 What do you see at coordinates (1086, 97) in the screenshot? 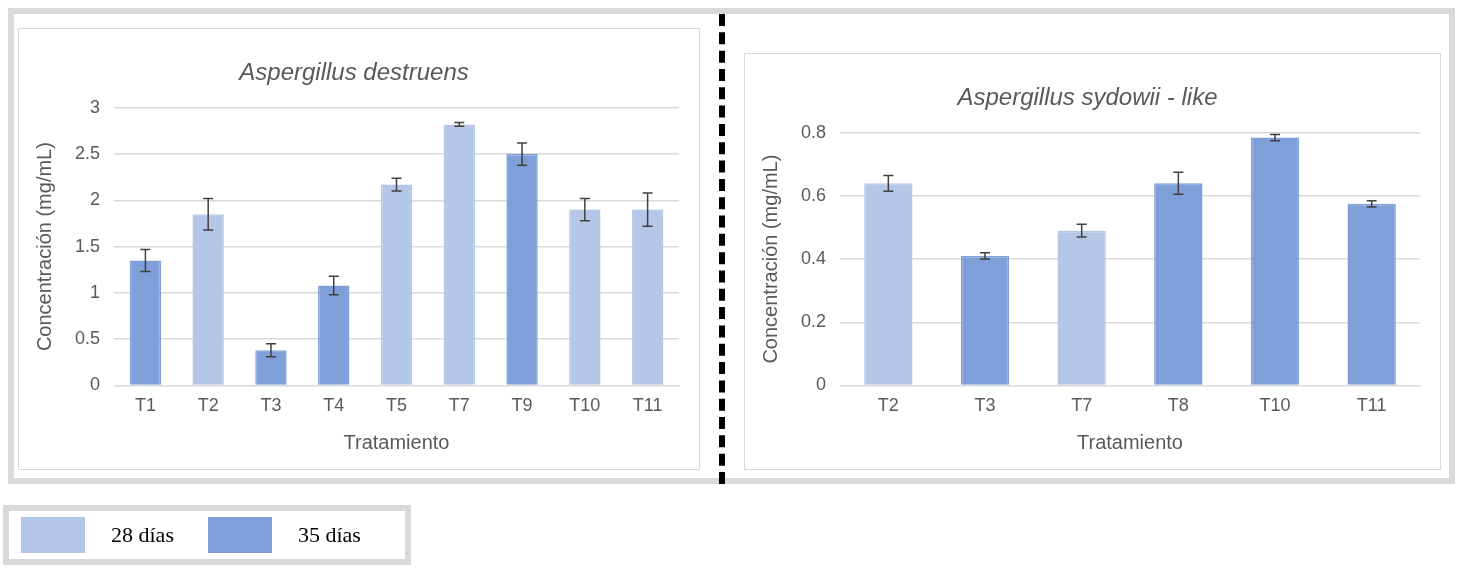
I see `chart-title: Aspergillus sydowii - like` at bounding box center [1086, 97].